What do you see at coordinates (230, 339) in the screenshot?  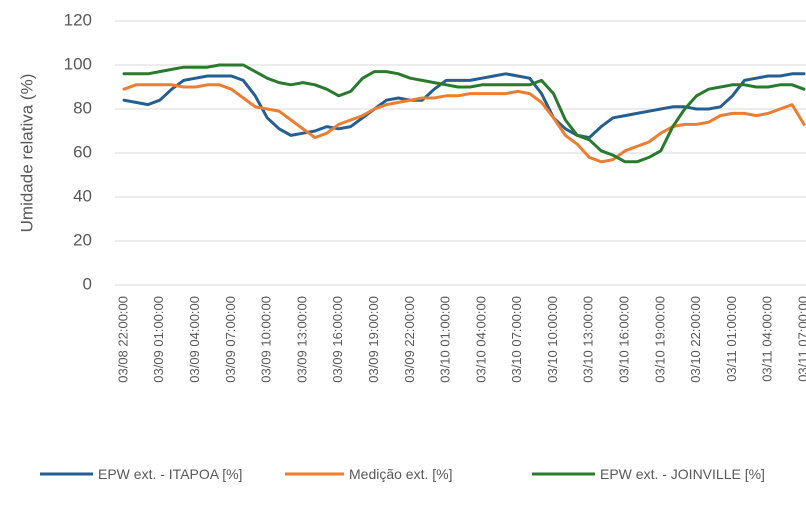 I see `x-tick-label: 03/09 07:00:00` at bounding box center [230, 339].